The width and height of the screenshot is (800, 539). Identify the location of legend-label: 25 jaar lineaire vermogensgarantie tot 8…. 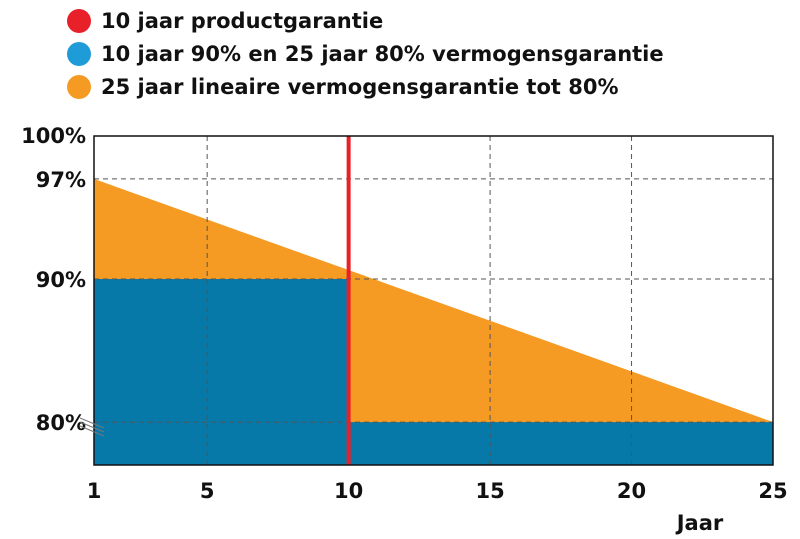
(359, 87).